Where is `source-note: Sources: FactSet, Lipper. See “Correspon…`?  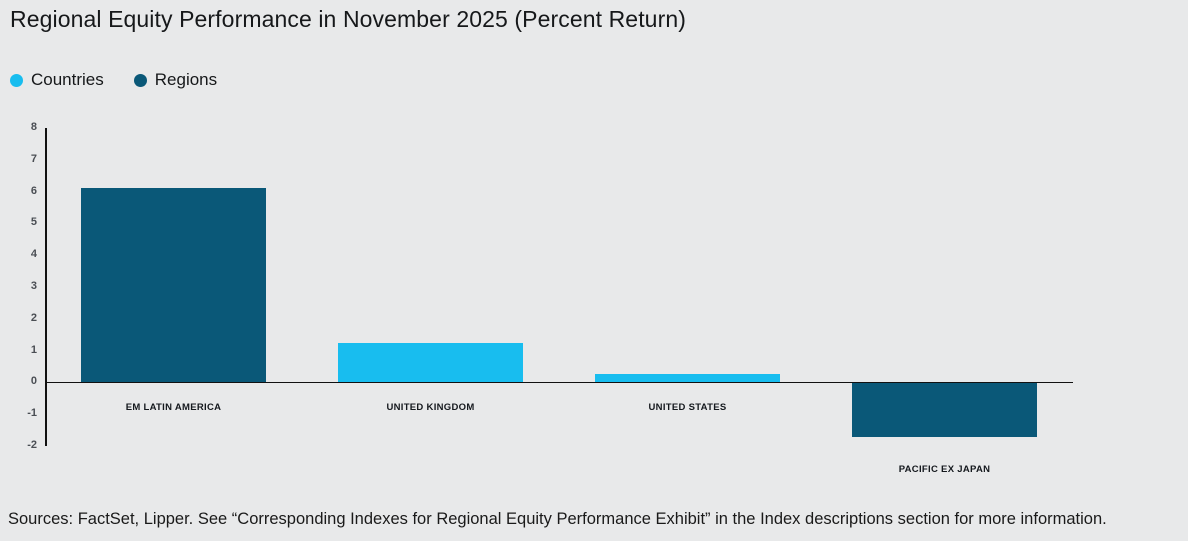
source-note: Sources: FactSet, Lipper. See “Correspon… is located at coordinates (557, 519).